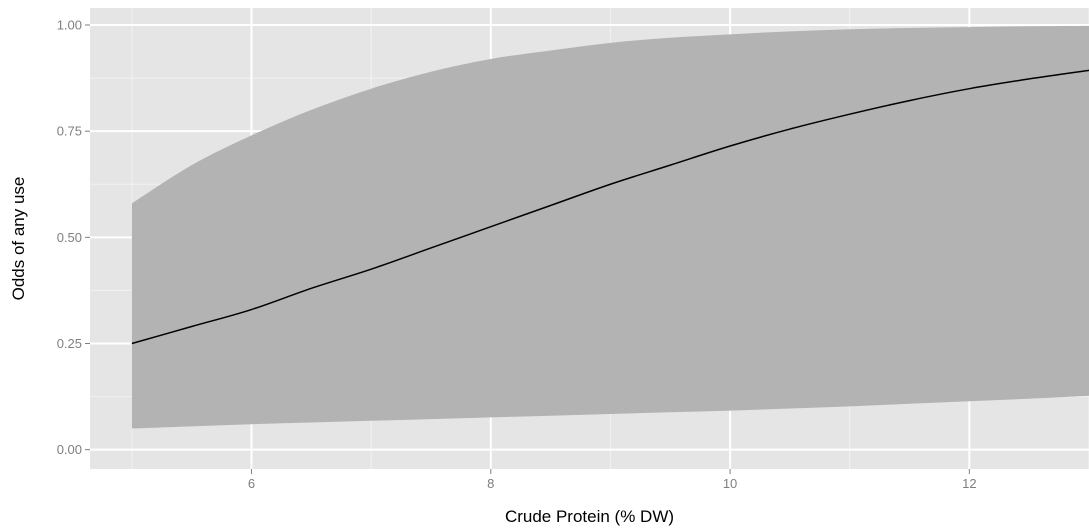  I want to click on x-tick-label: 8, so click(490, 483).